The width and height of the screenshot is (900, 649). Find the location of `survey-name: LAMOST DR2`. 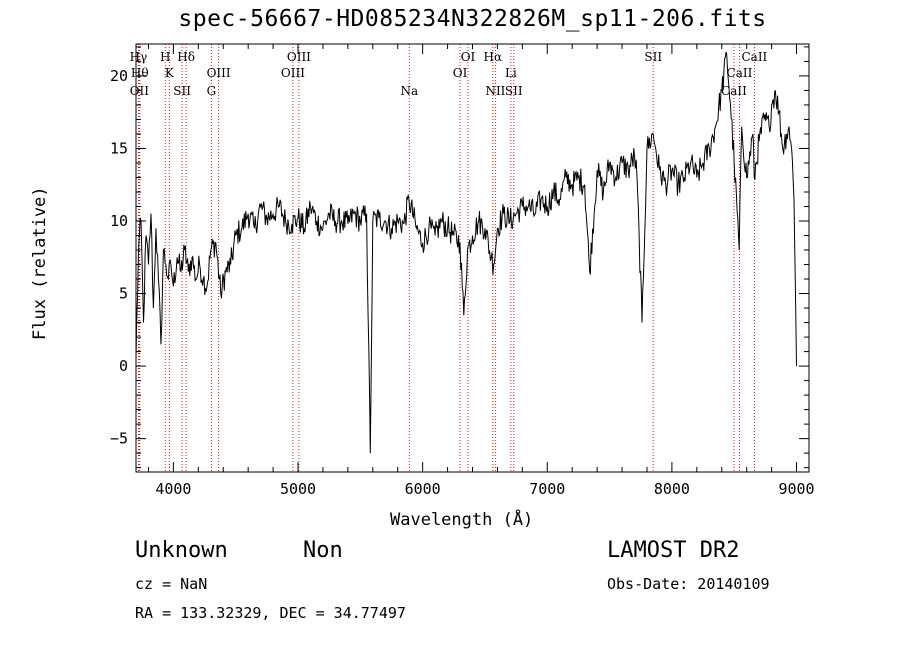

survey-name: LAMOST DR2 is located at coordinates (673, 550).